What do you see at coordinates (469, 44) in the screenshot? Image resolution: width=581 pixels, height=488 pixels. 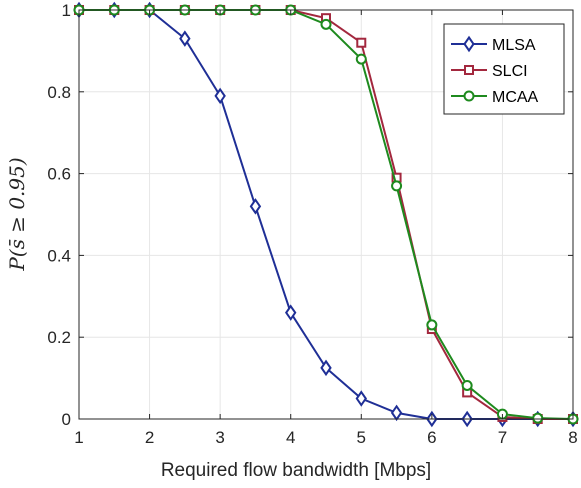 I see `legend-marker-mlsa` at bounding box center [469, 44].